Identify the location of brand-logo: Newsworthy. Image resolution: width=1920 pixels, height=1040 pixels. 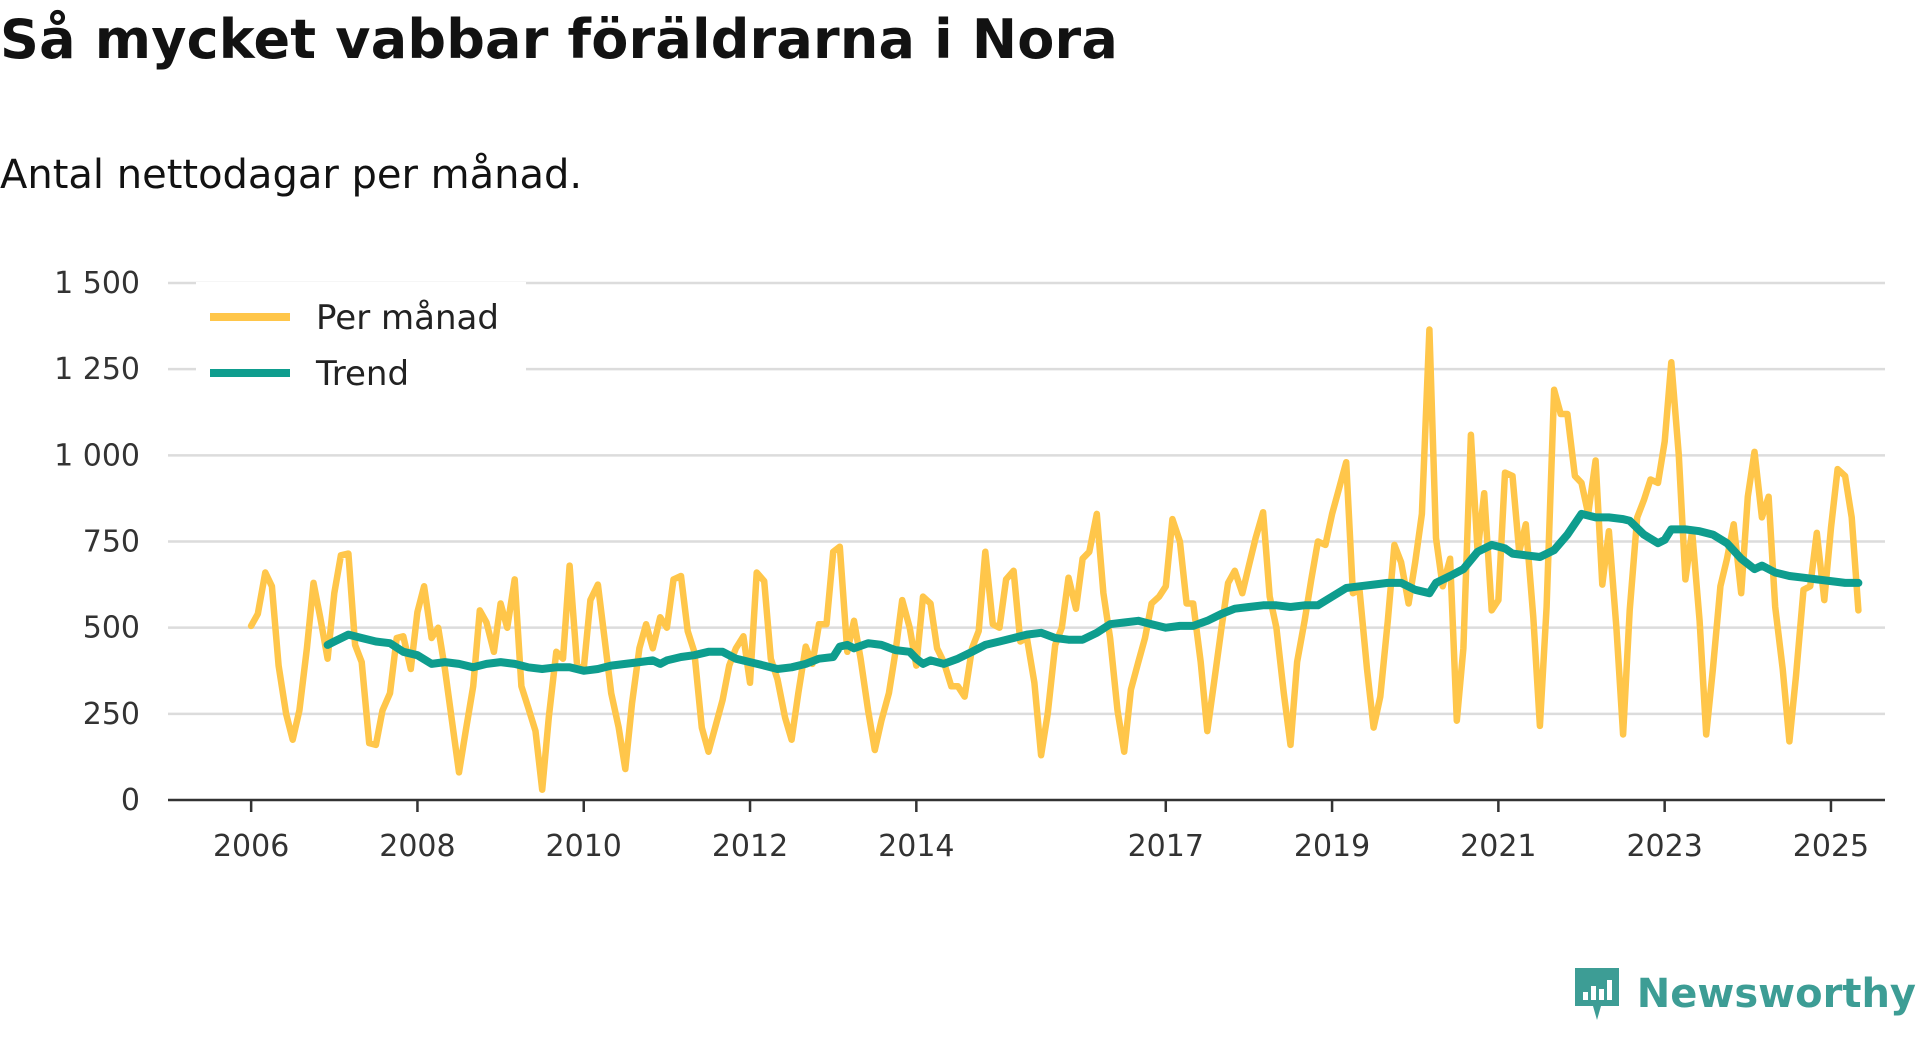
(1743, 994).